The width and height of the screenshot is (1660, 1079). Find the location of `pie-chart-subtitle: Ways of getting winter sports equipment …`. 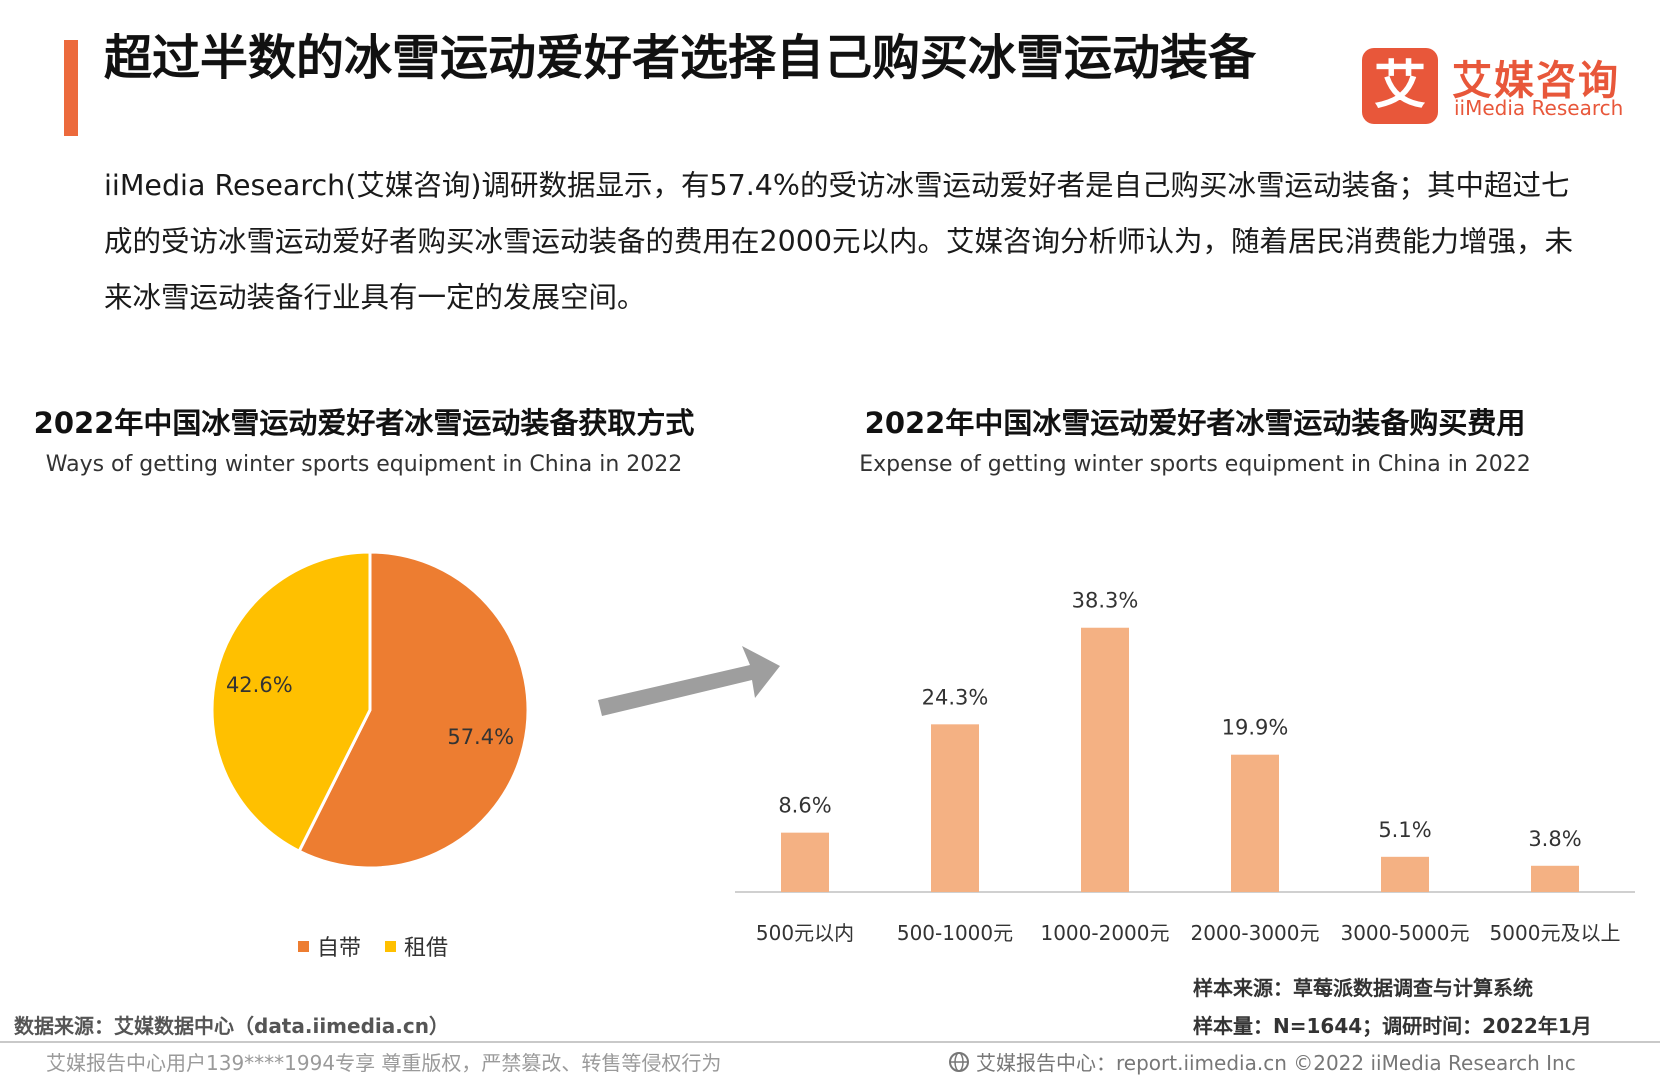

pie-chart-subtitle: Ways of getting winter sports equipment … is located at coordinates (364, 464).